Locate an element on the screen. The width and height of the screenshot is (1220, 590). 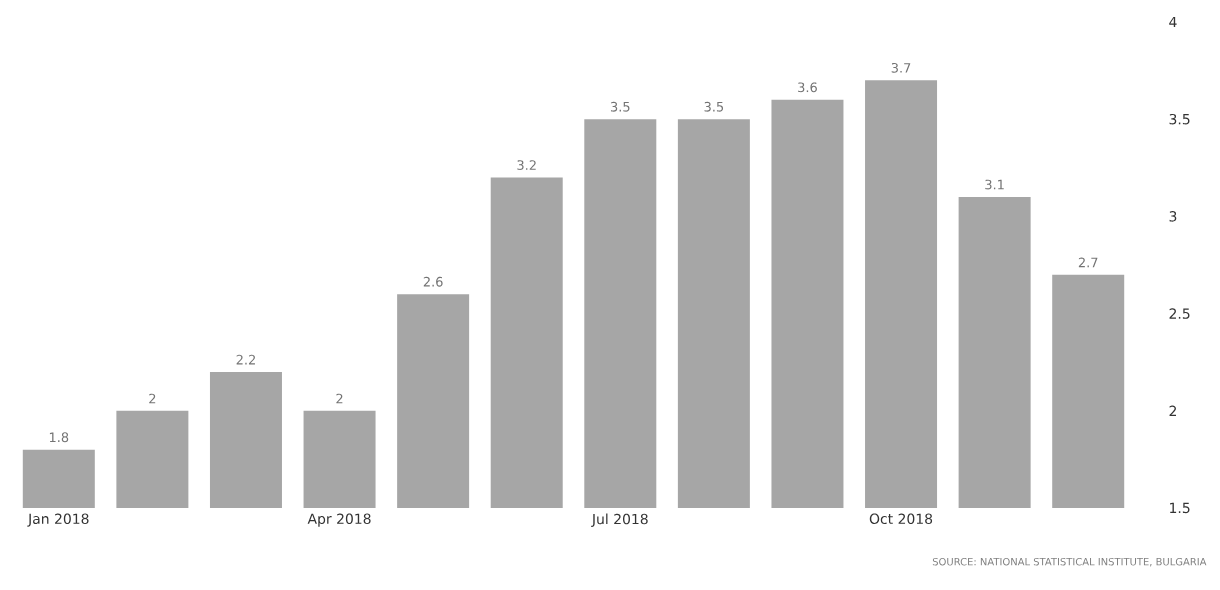
source-note: SOURCE: NATIONAL STATISTICAL INSTITUTE, BULGARIA is located at coordinates (1069, 562).